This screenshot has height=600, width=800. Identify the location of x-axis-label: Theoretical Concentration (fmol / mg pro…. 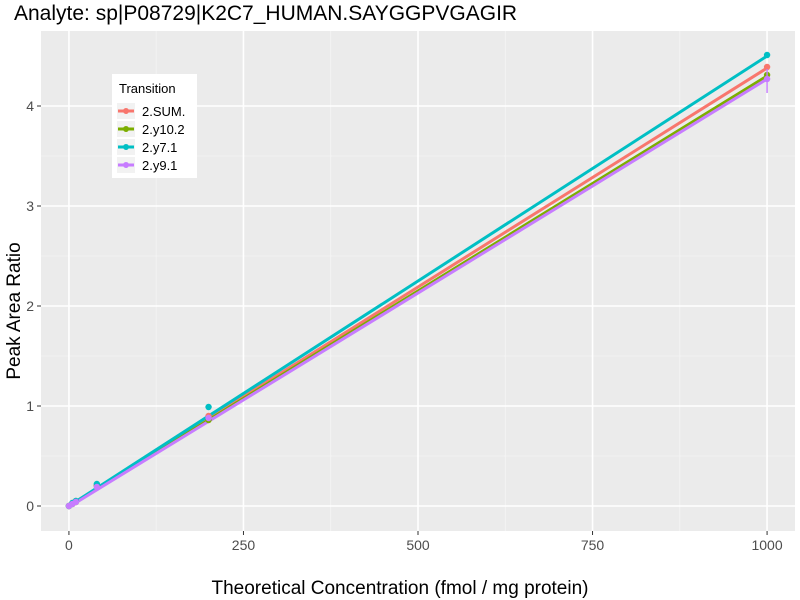
(400, 588).